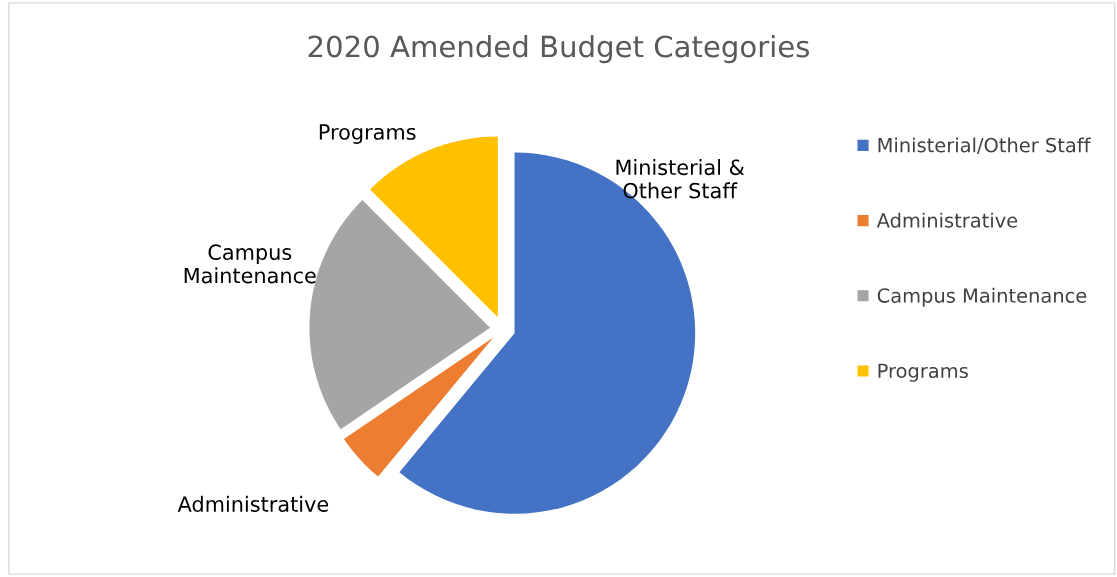 This screenshot has height=577, width=1117. I want to click on legend-label: Administrative, so click(947, 220).